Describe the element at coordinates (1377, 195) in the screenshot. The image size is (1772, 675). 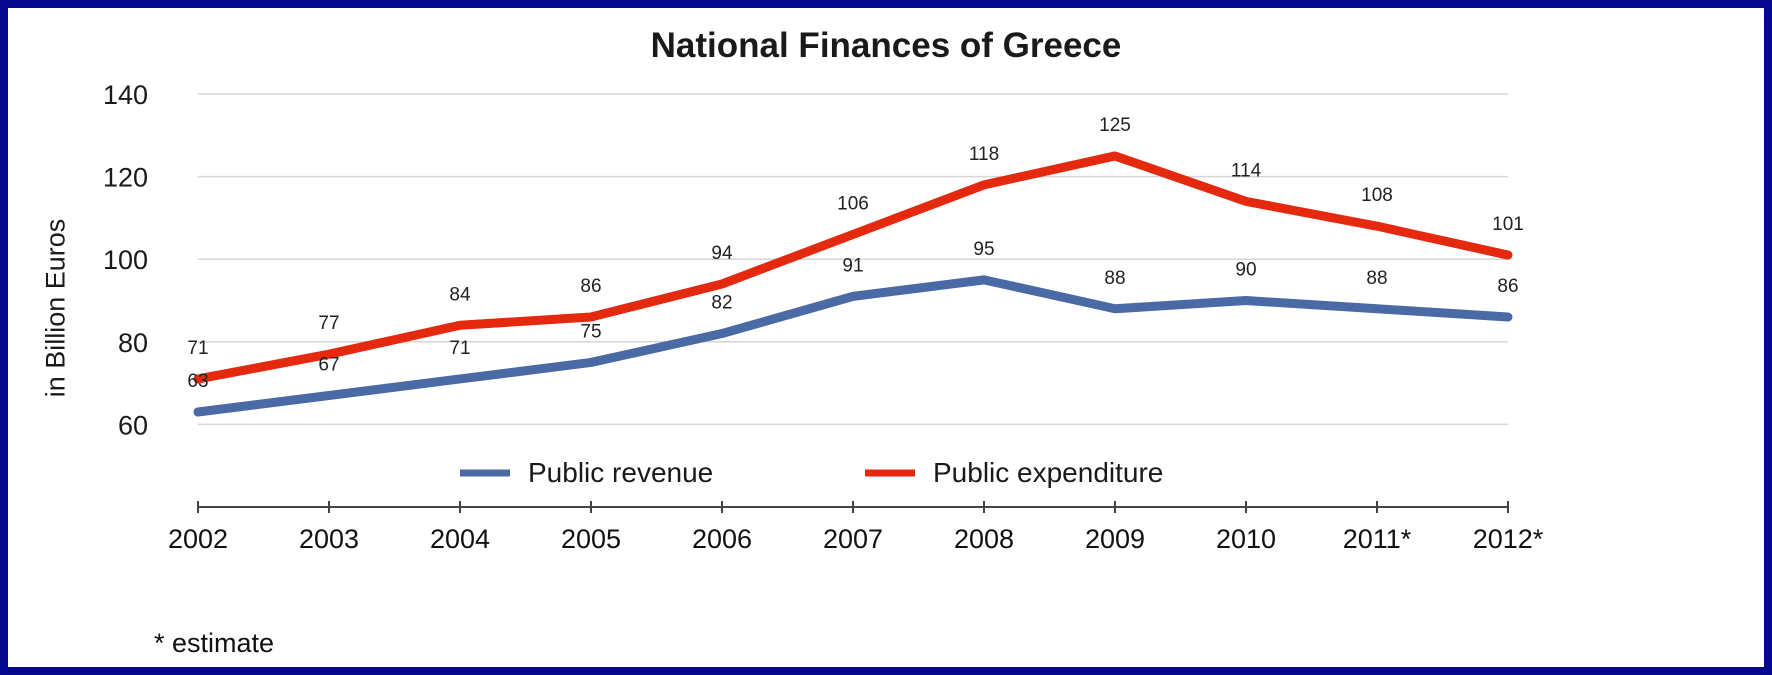
I see `data-label: 108` at that location.